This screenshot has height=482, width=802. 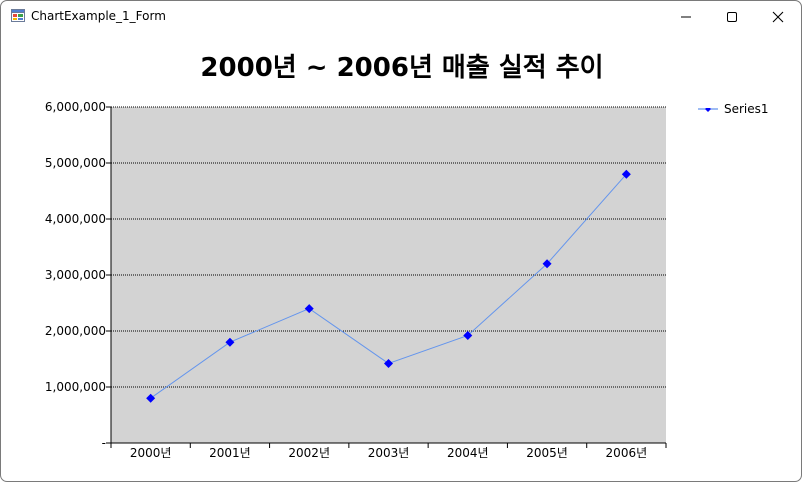 What do you see at coordinates (309, 453) in the screenshot?
I see `x-tick-label: 2002년` at bounding box center [309, 453].